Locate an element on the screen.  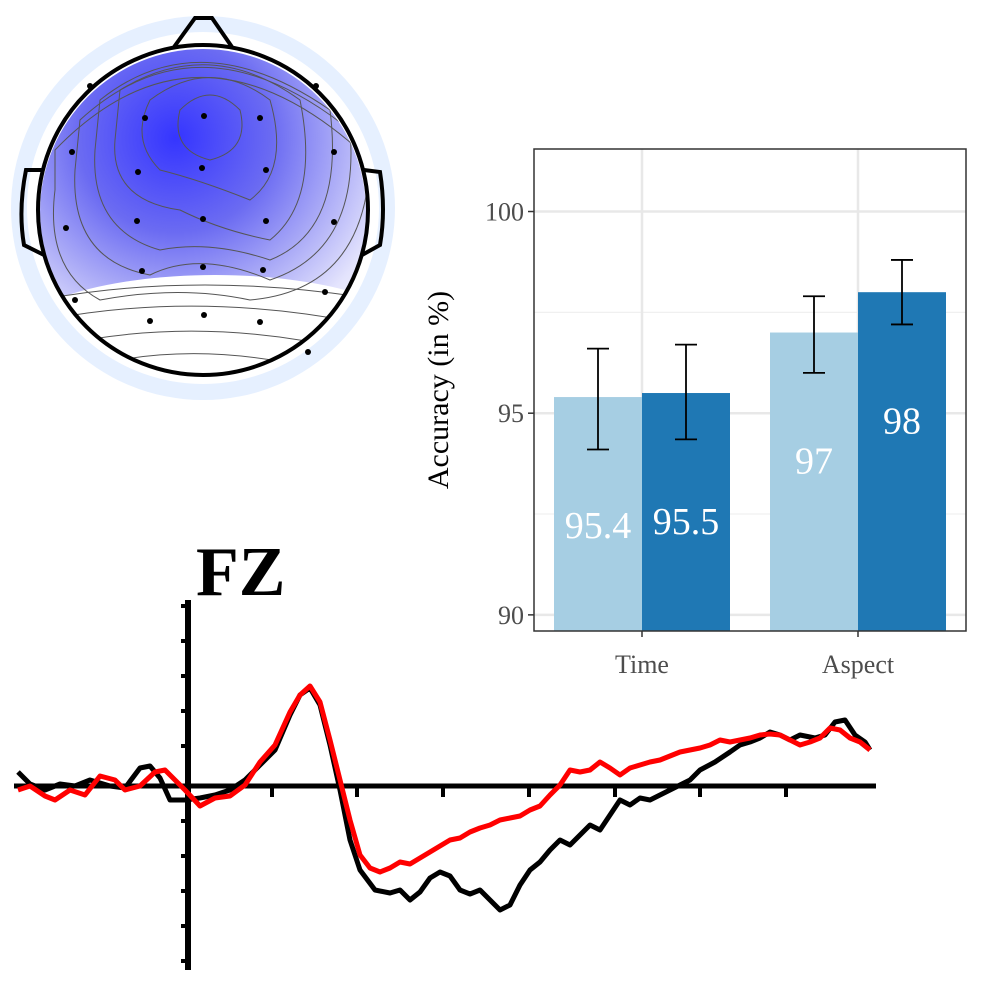
bars is located at coordinates (750, 445).